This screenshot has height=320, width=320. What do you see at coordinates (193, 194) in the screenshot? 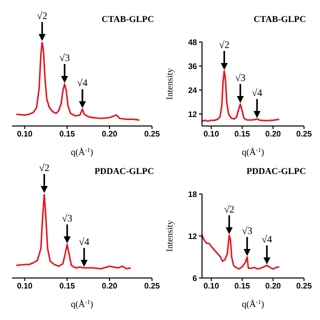
I see `y-tick-label: 18` at bounding box center [193, 194].